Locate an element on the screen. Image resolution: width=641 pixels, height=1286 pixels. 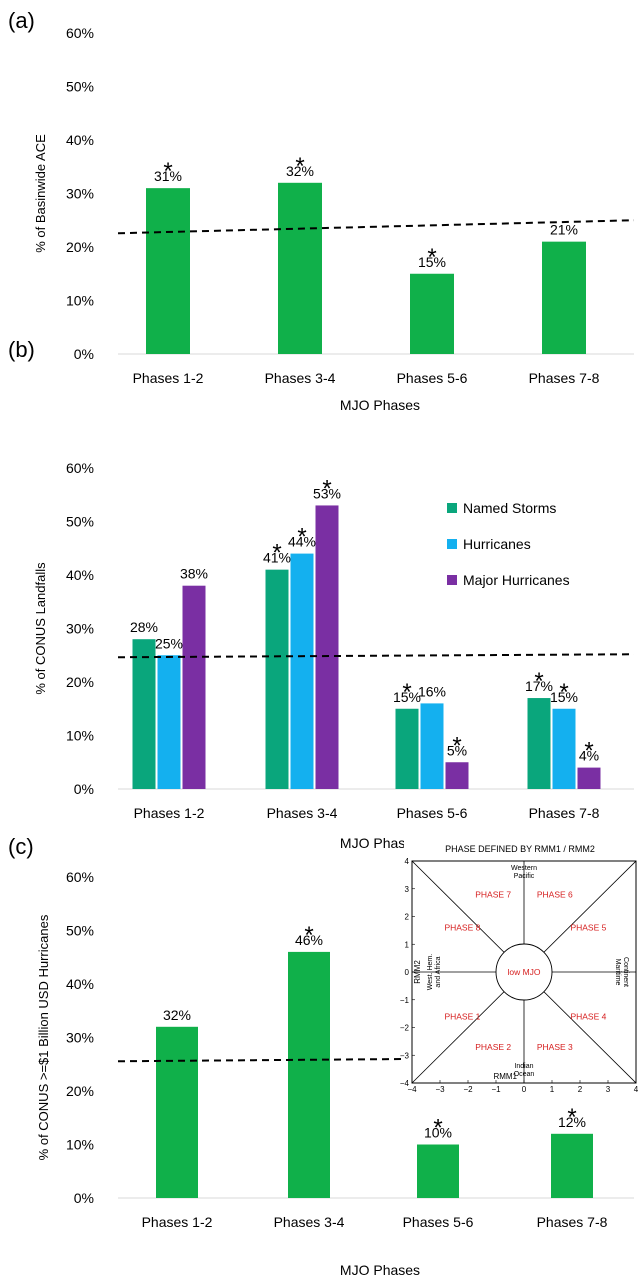
inset-y-tick-label: 2 is located at coordinates (407, 917).